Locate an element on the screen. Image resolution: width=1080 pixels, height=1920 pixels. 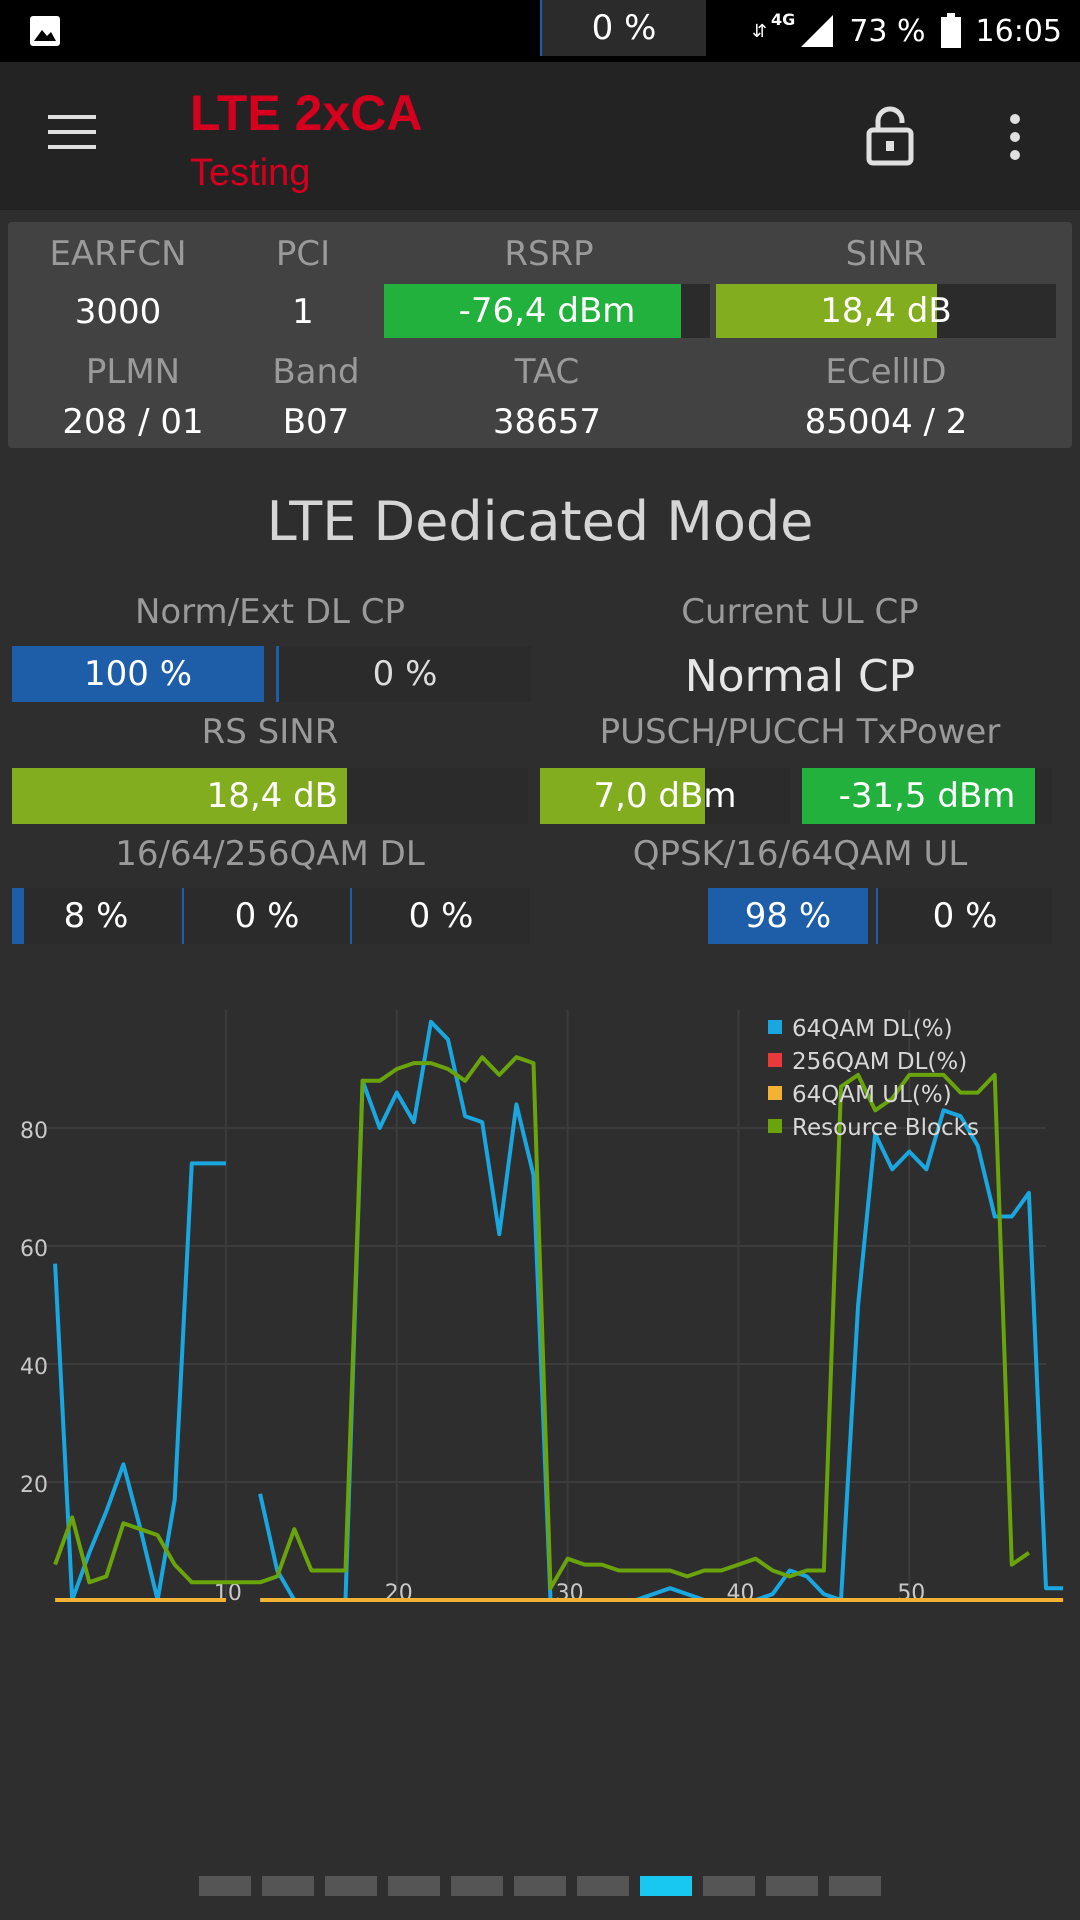
x-tick-label: 10 is located at coordinates (228, 1593).